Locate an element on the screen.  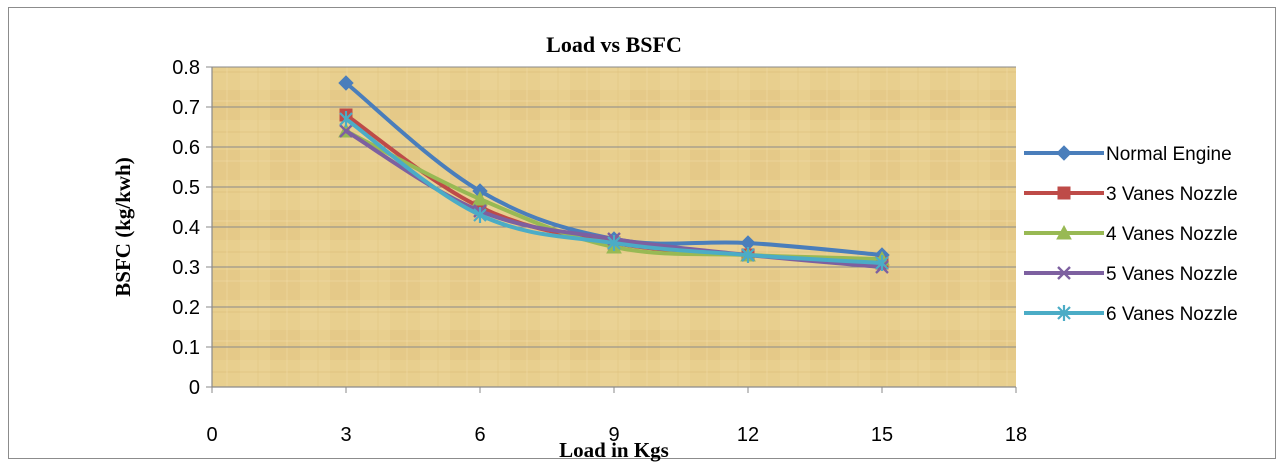
legend-item: 4 Vanes Nozzle is located at coordinates (1131, 234).